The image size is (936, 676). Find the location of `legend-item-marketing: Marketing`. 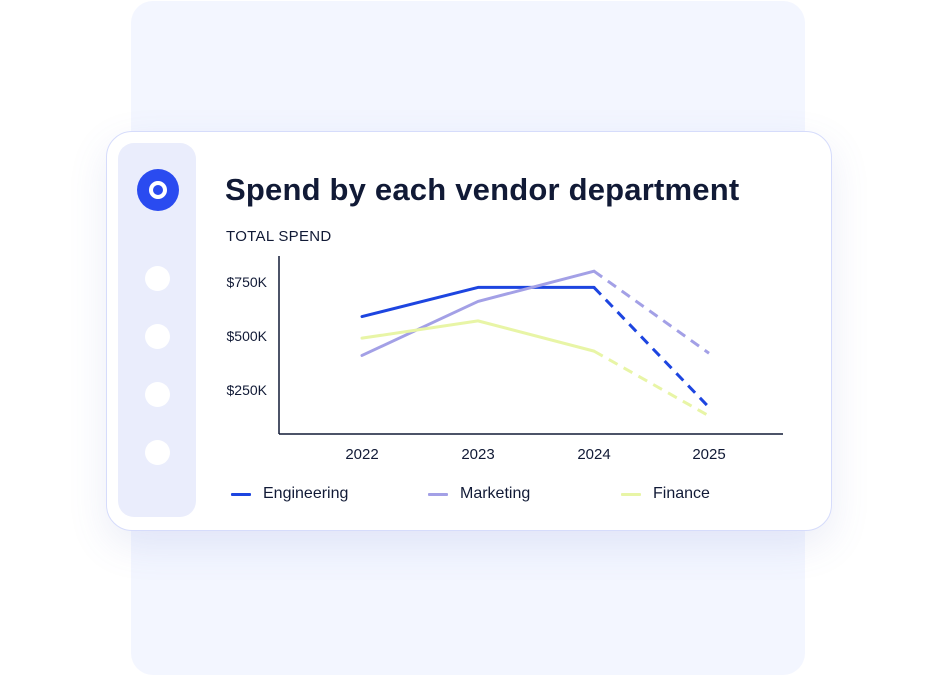

legend-item-marketing: Marketing is located at coordinates (479, 494).